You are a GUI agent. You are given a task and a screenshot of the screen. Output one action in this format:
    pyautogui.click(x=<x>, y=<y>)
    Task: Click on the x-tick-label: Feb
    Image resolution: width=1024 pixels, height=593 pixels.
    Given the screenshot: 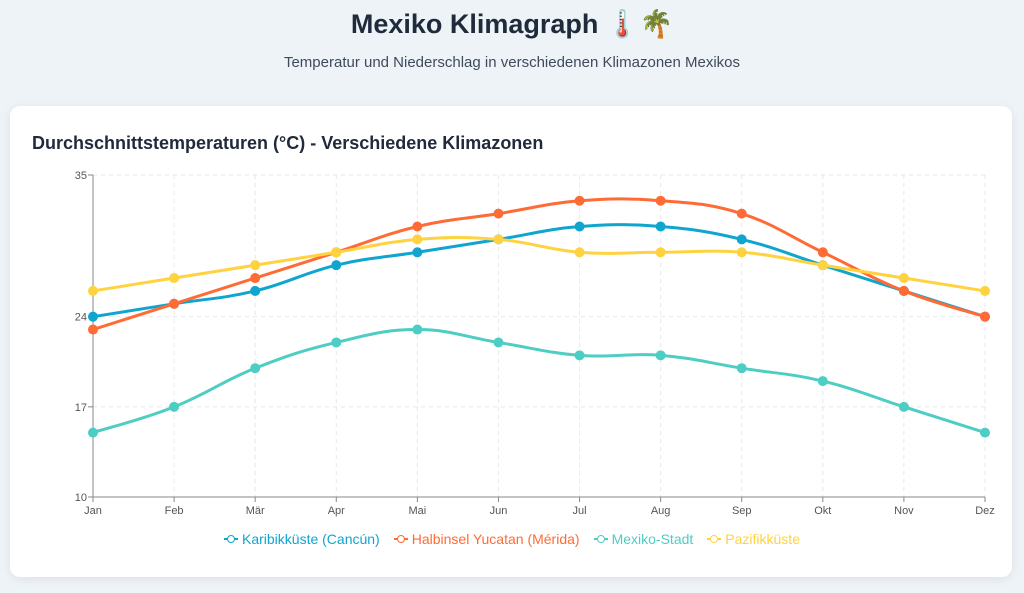 What is the action you would take?
    pyautogui.click(x=174, y=511)
    